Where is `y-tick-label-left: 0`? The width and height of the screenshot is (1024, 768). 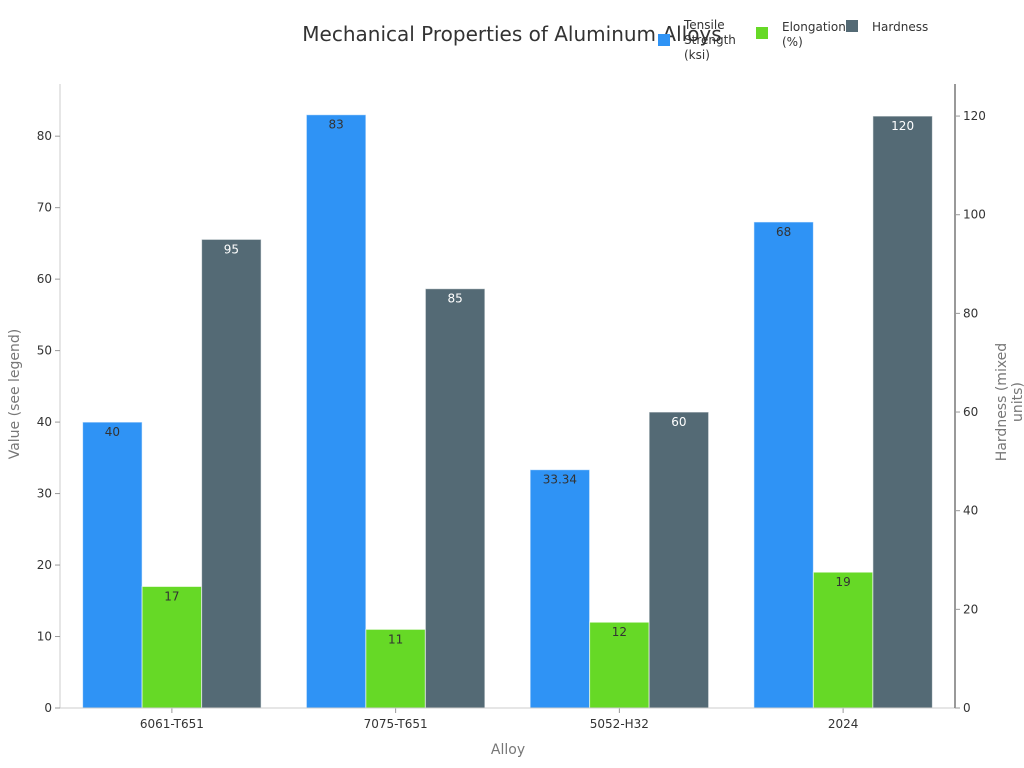
y-tick-label-left: 0 is located at coordinates (48, 708).